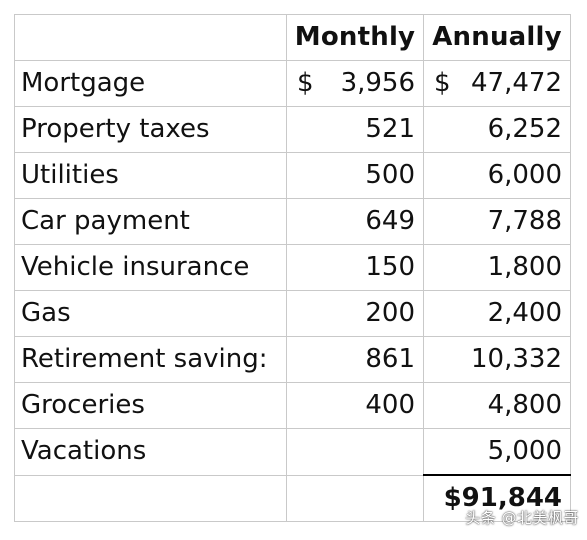 The height and width of the screenshot is (540, 587). I want to click on total-row: $91,844, so click(292, 498).